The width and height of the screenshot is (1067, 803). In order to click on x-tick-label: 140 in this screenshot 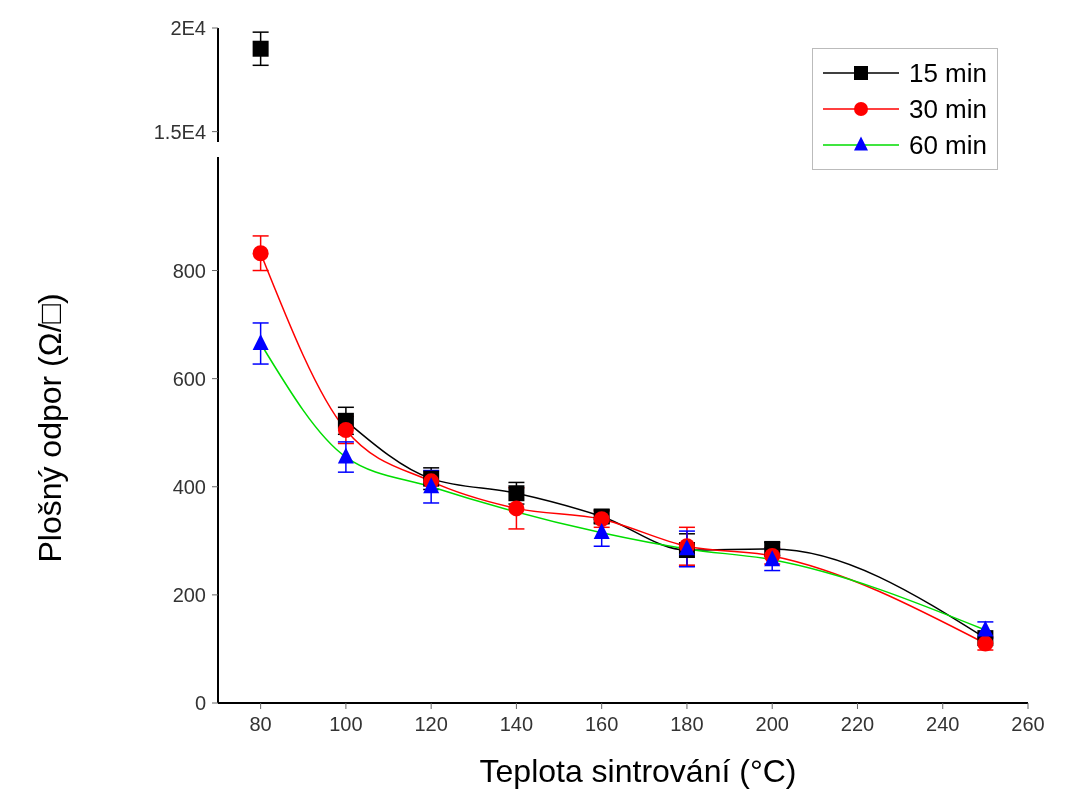, I will do `click(516, 724)`.